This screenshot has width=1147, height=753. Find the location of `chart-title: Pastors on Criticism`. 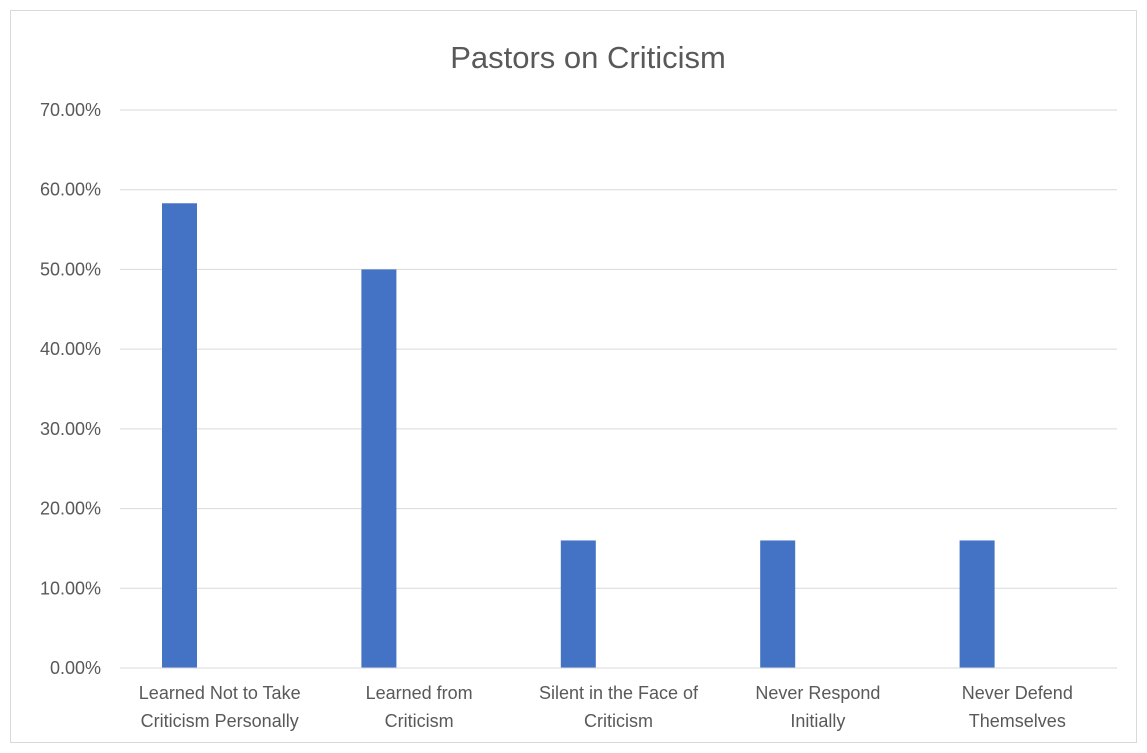

chart-title: Pastors on Criticism is located at coordinates (588, 57).